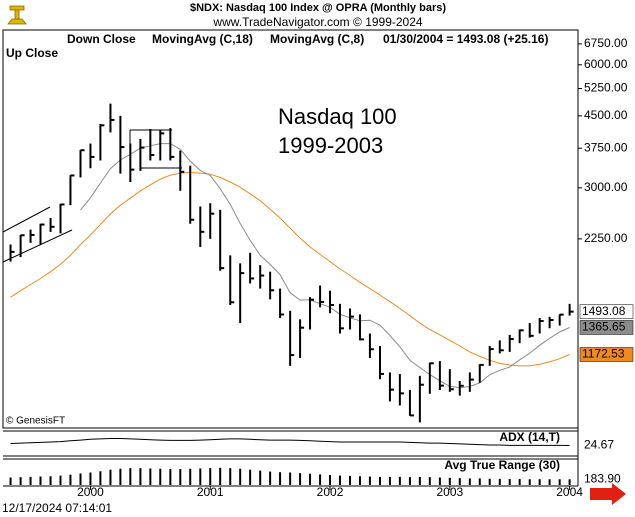  What do you see at coordinates (57, 508) in the screenshot?
I see `timestamp: 12/17/2024 07:14:01` at bounding box center [57, 508].